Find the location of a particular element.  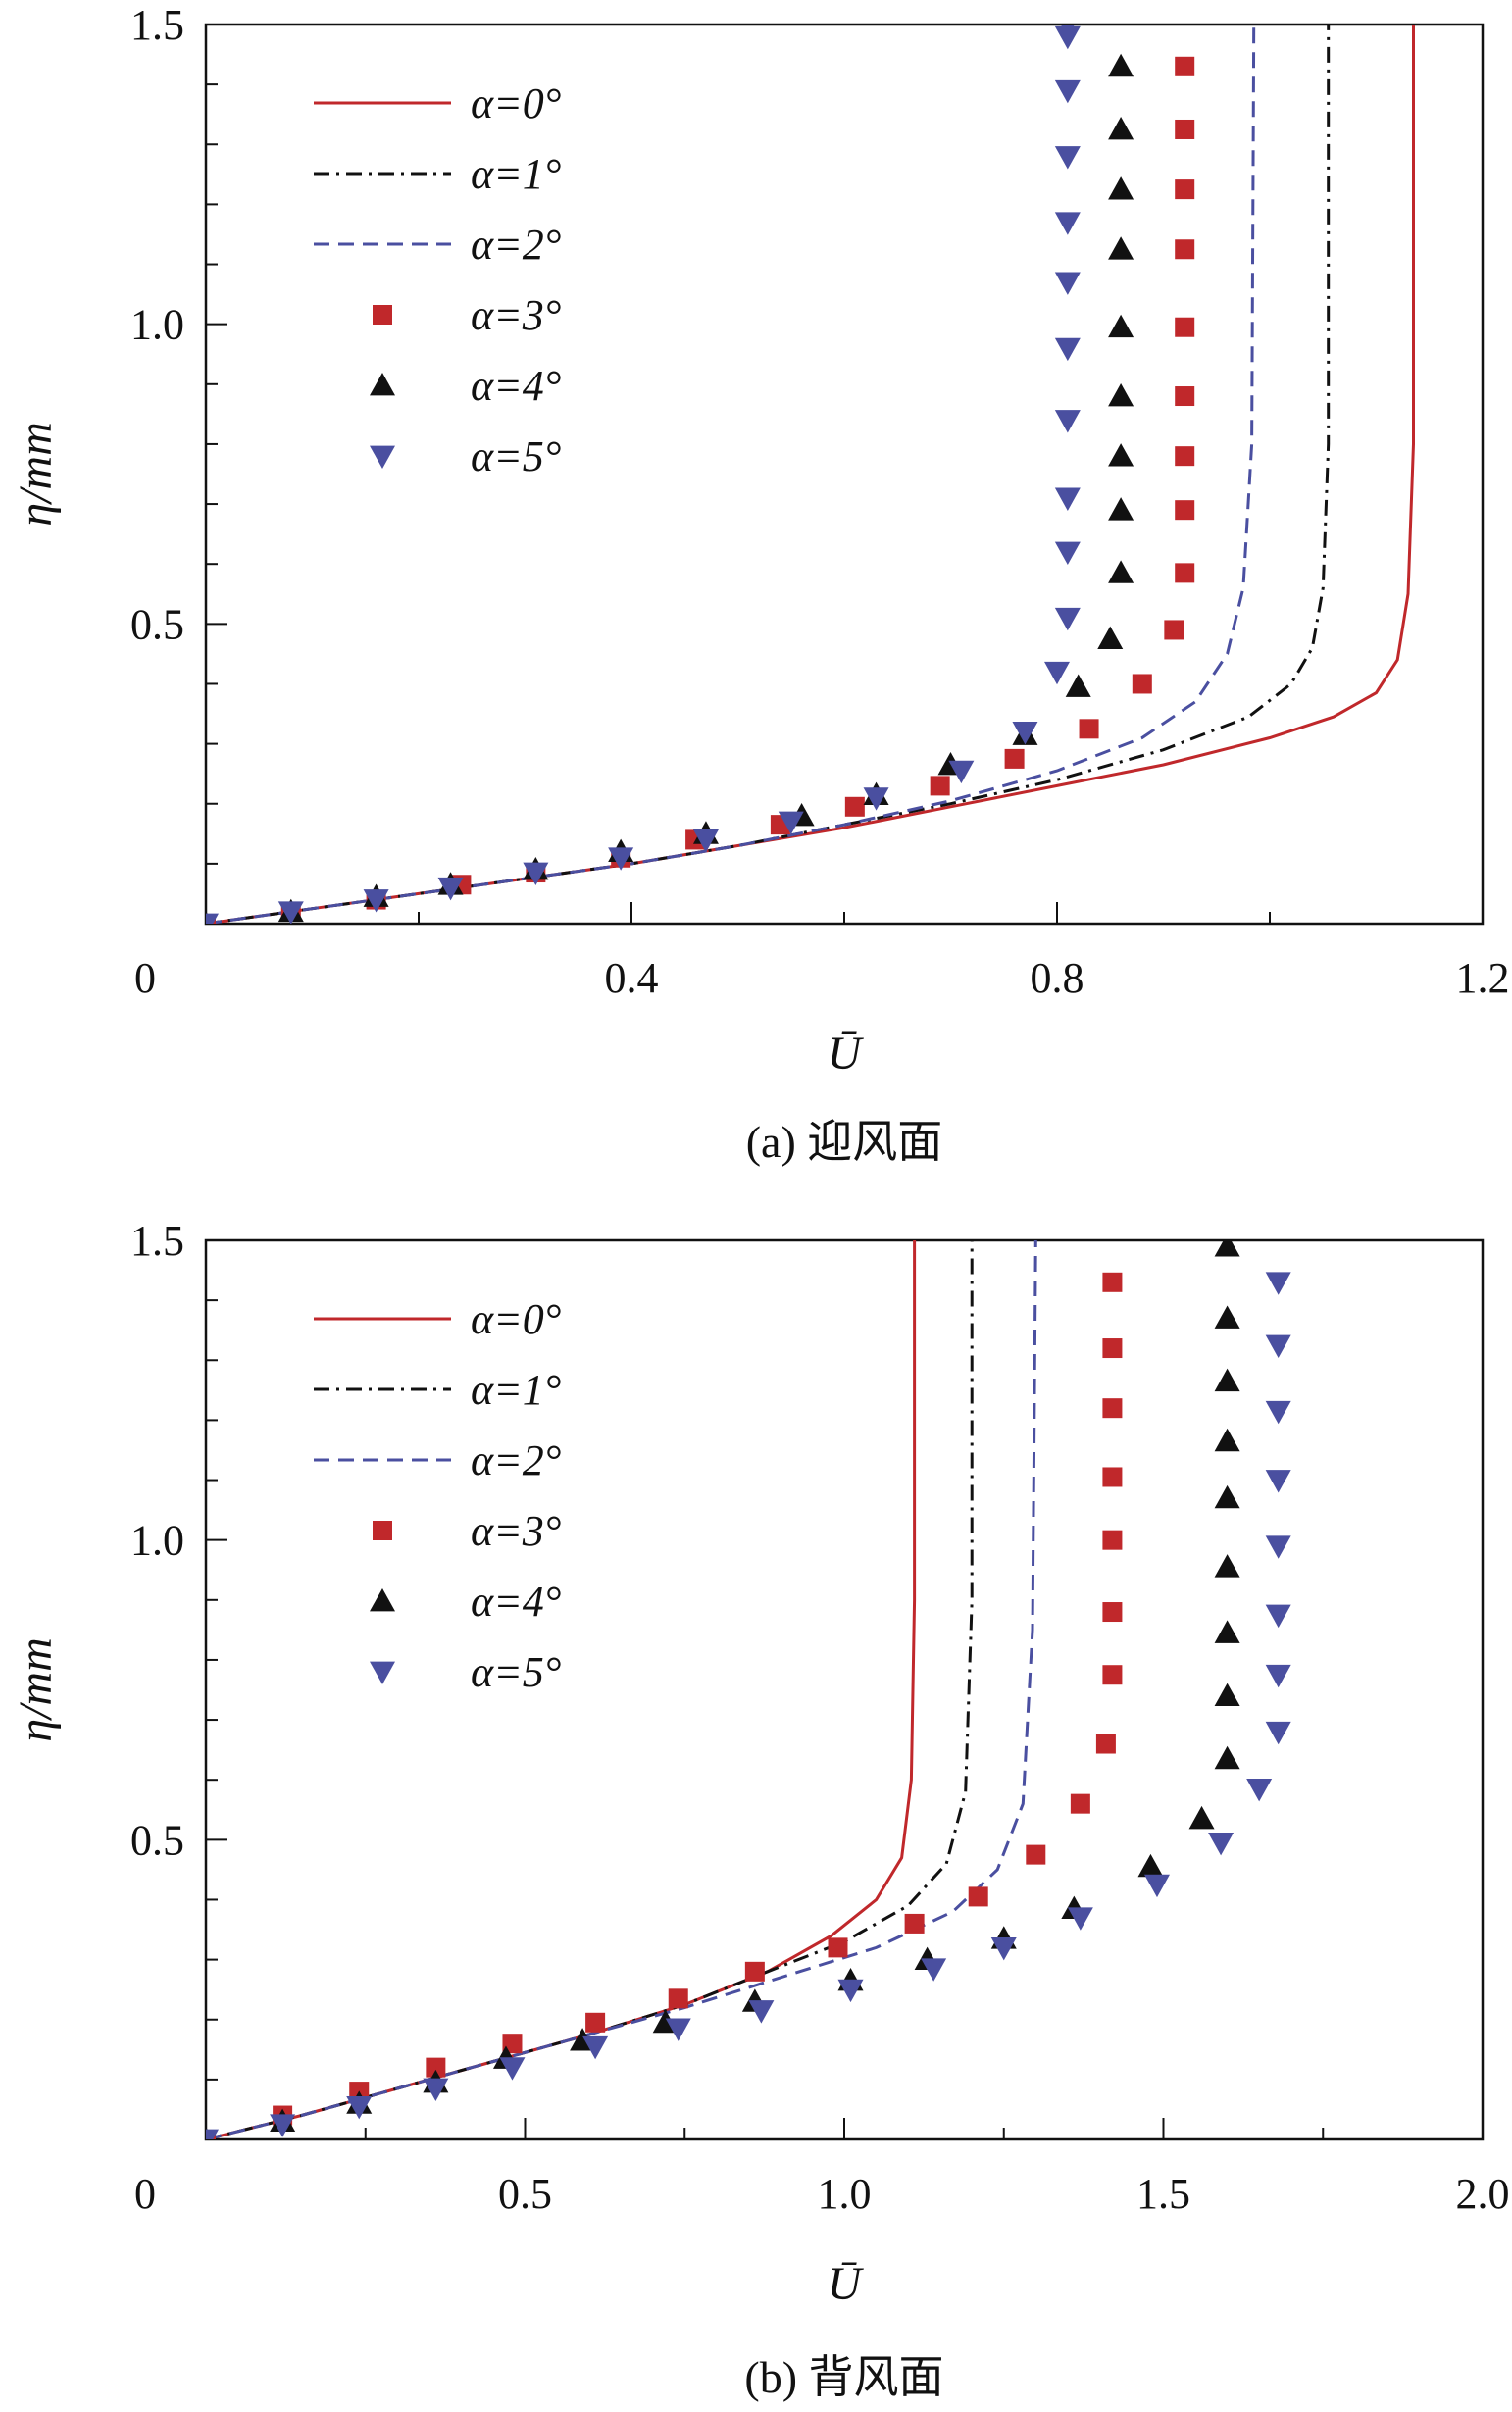

legend-label: α=1° is located at coordinates (516, 1390).